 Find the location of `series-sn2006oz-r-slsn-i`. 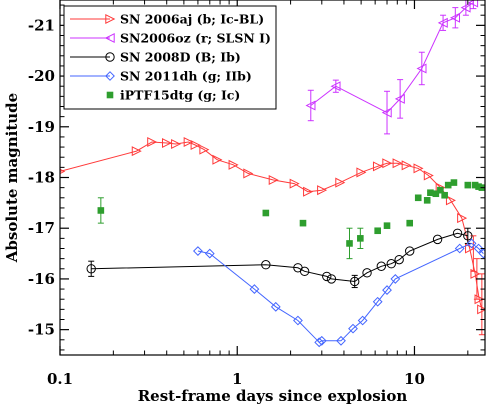

series-sn2006oz-r-slsn-i is located at coordinates (392, 67).